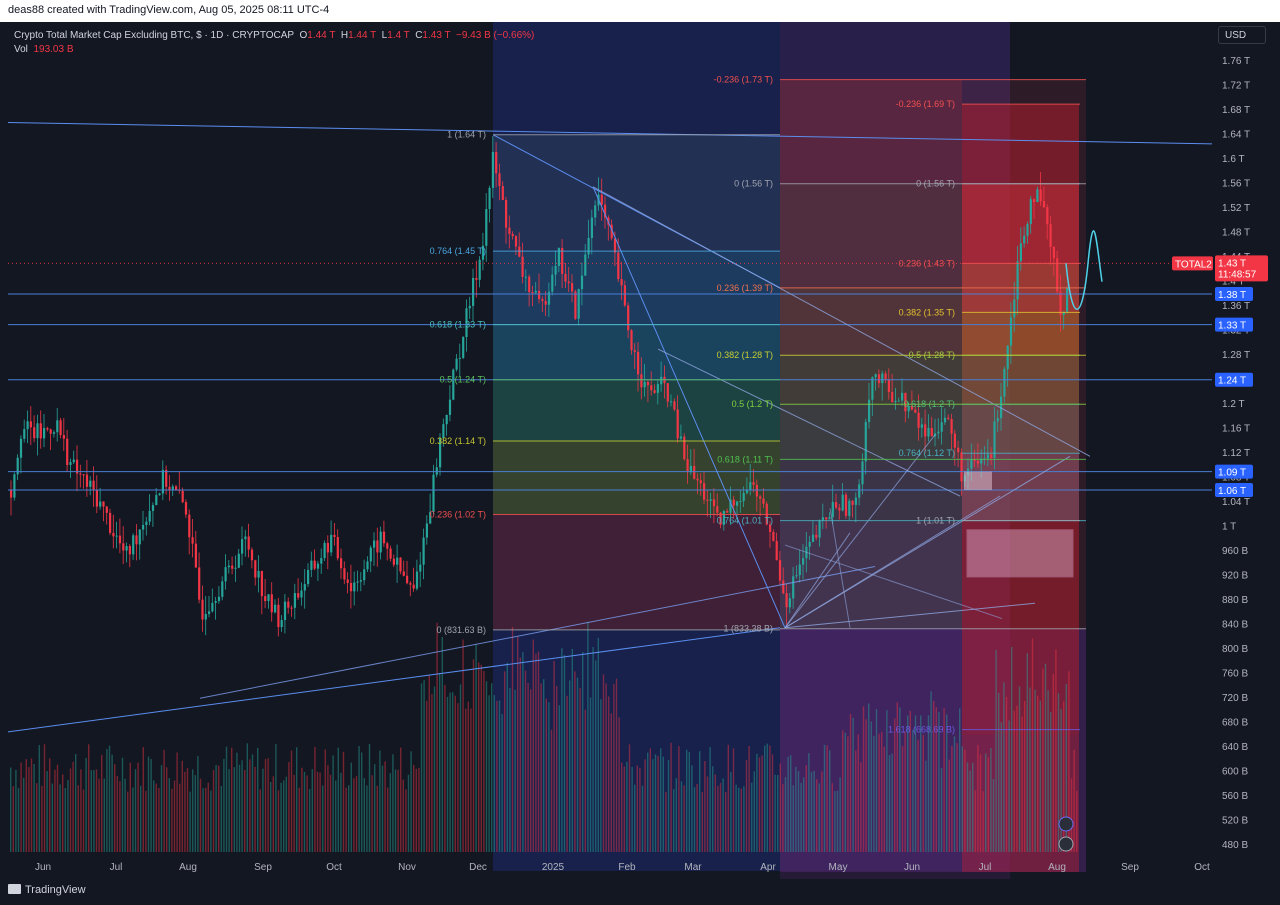 The image size is (1280, 905). I want to click on y-tick-6: 1.52 T, so click(1236, 208).